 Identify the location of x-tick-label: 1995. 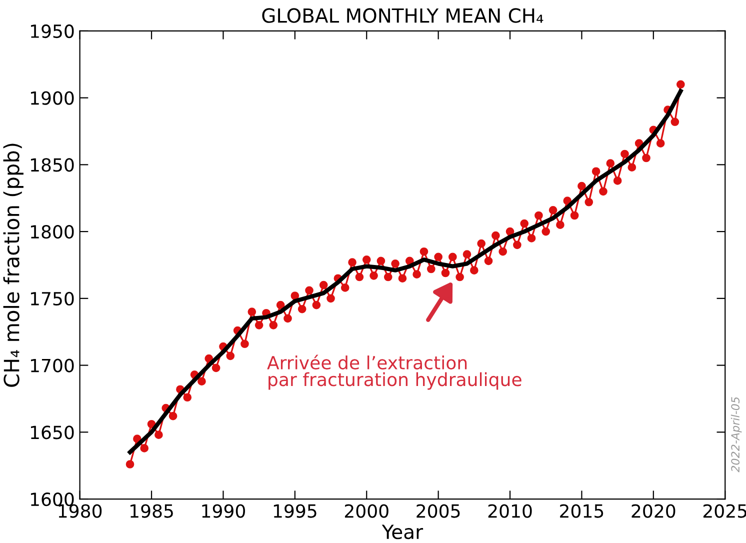
(295, 511).